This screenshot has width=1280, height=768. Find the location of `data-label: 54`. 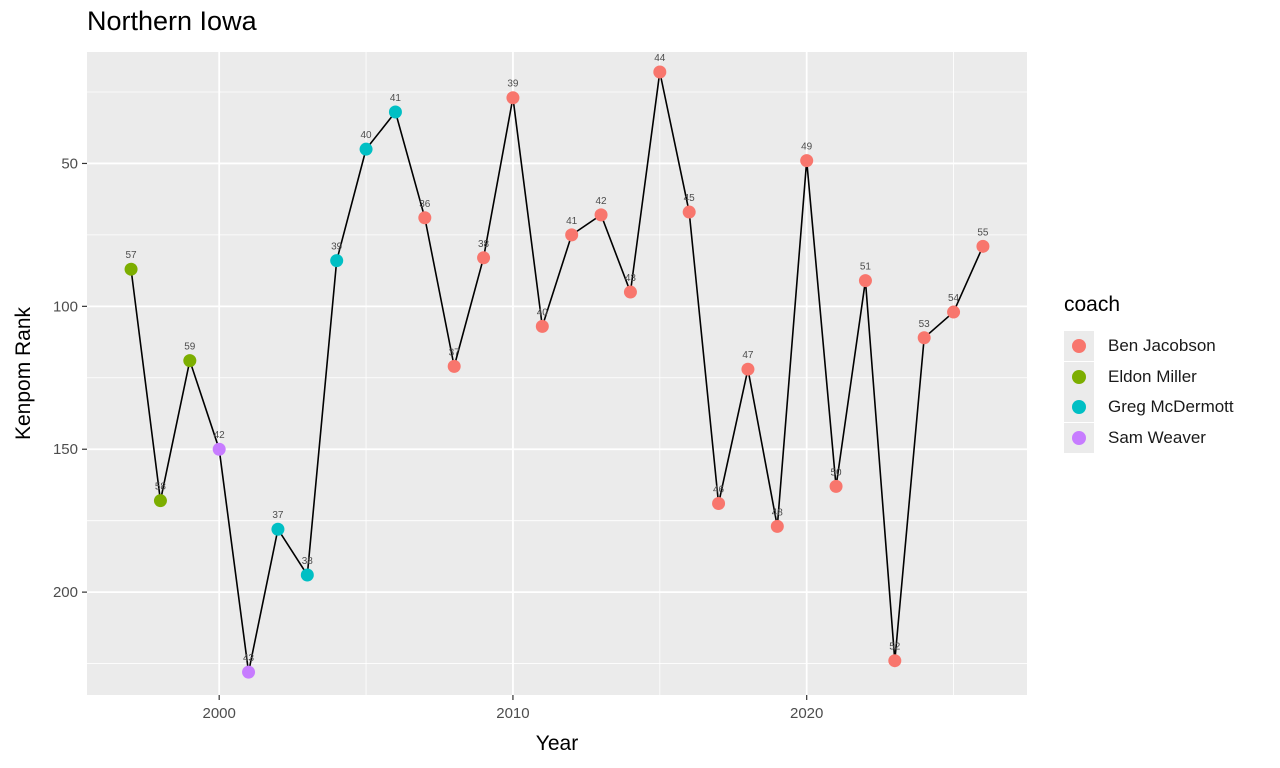

data-label: 54 is located at coordinates (954, 298).